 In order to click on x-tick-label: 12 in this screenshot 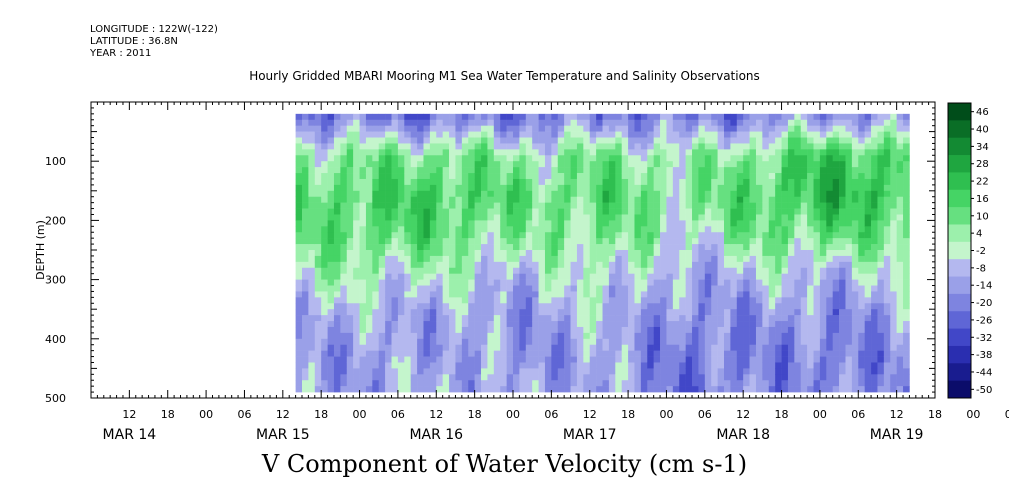, I will do `click(129, 414)`.